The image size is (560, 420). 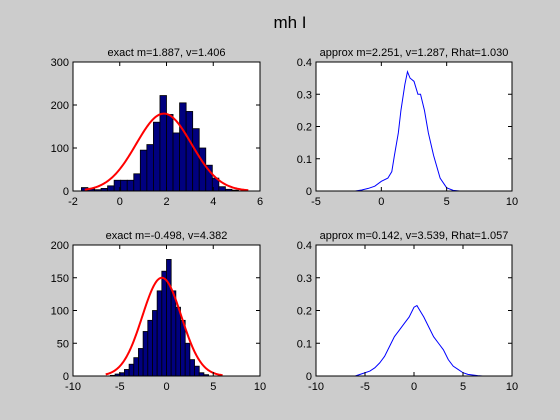 I want to click on subplot-title: exact m=1.887, v=1.406, so click(x=166, y=53).